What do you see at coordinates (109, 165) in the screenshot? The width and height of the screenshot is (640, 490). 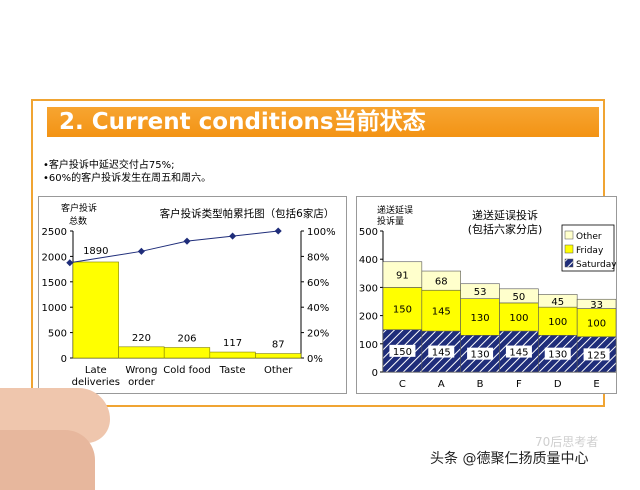 I see `bullet-1: •客户投诉中延迟交付占75%;` at bounding box center [109, 165].